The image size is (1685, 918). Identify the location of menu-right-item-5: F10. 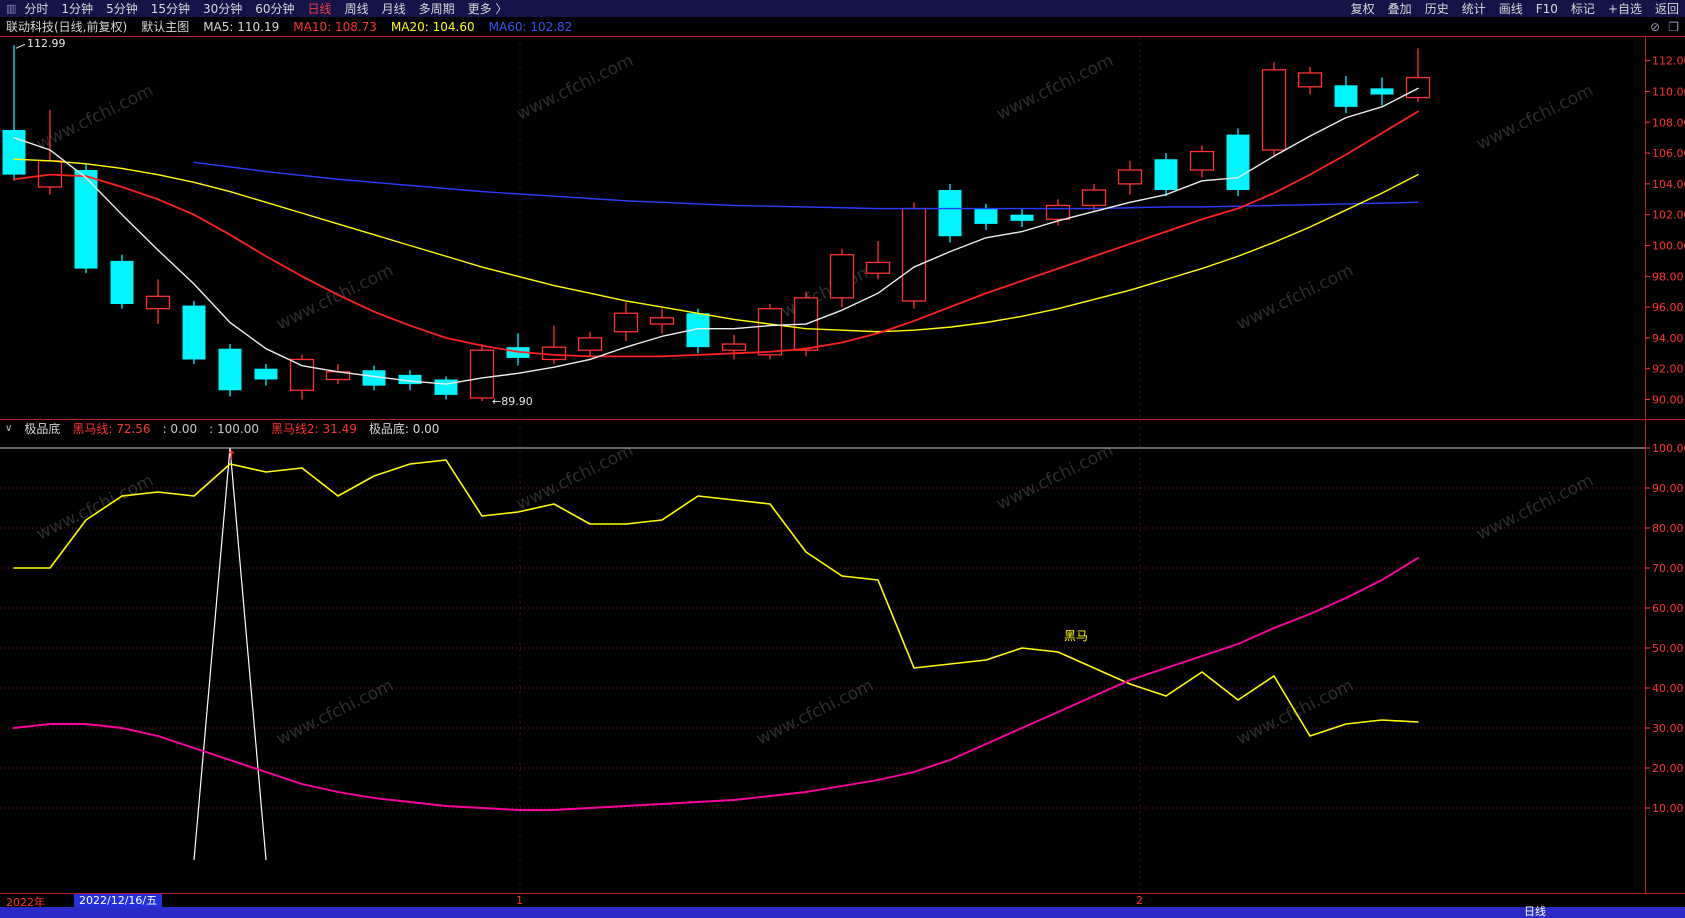
(1546, 8).